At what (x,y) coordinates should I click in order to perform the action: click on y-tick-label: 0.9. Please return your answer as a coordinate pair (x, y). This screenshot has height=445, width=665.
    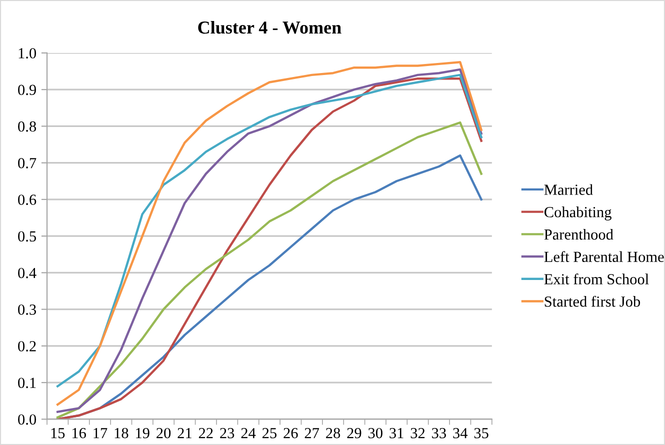
    Looking at the image, I should click on (27, 90).